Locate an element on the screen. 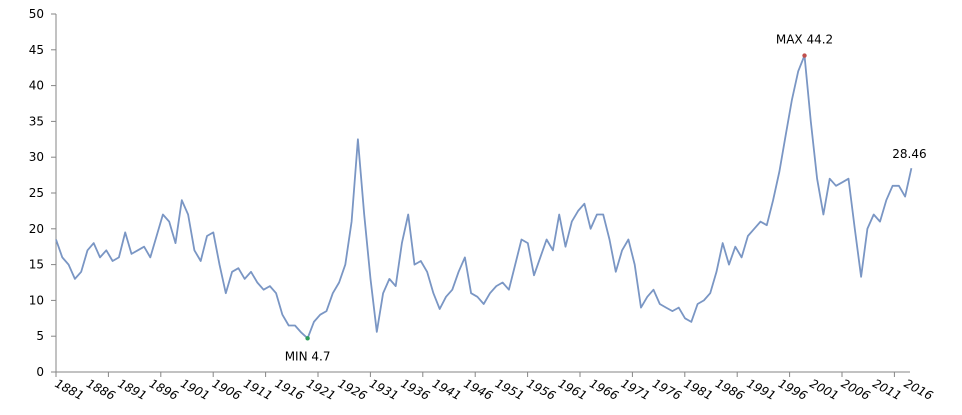 The height and width of the screenshot is (415, 962). x-tick-label: 1896 is located at coordinates (164, 389).